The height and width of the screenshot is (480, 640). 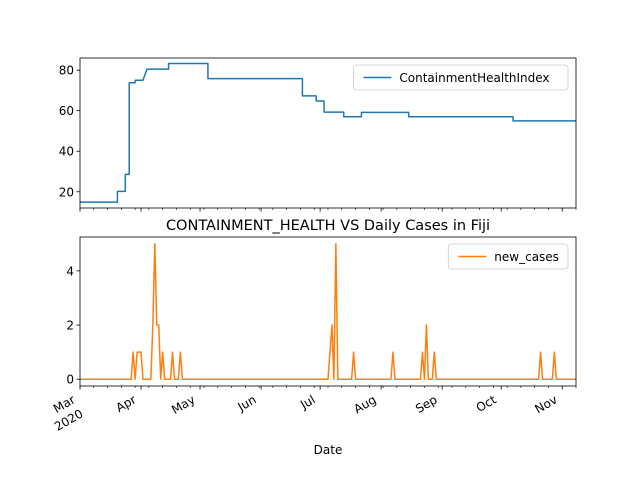 What do you see at coordinates (328, 450) in the screenshot?
I see `x-axis-label: Date` at bounding box center [328, 450].